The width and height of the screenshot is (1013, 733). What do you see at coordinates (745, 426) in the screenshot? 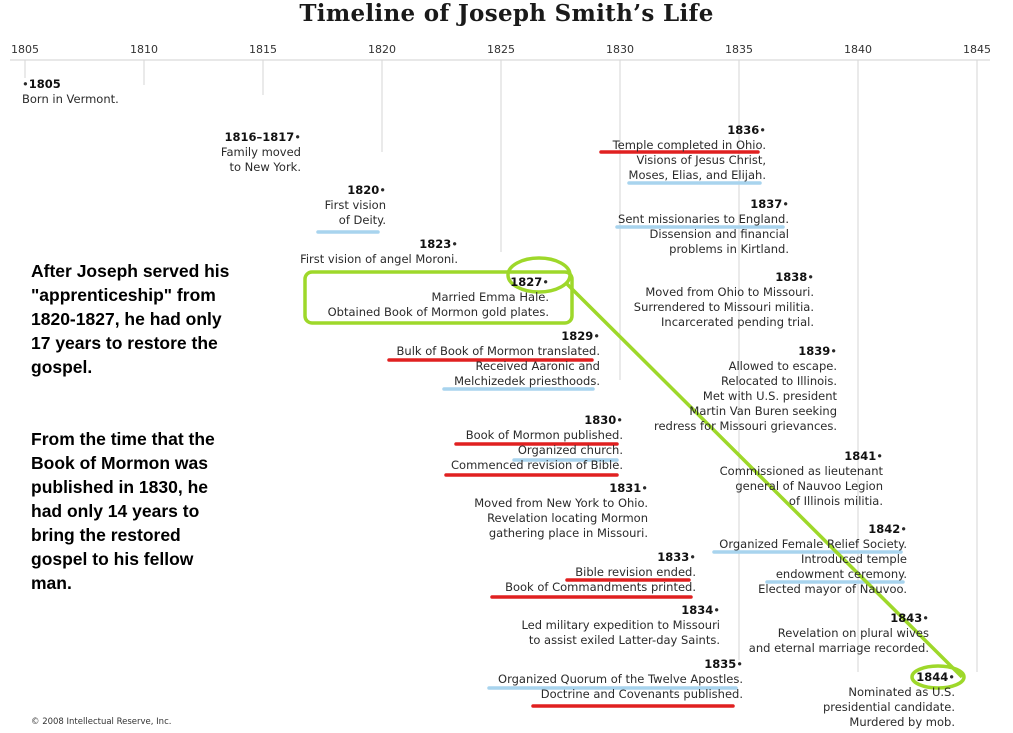
I see `event-line: redress for Missouri grievances.` at bounding box center [745, 426].